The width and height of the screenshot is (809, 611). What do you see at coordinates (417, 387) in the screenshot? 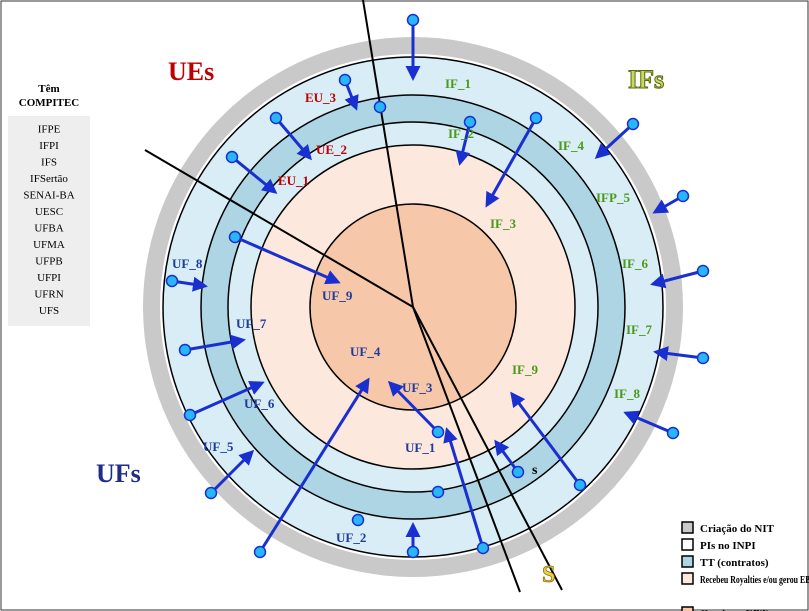
I see `node-label: UF_3` at bounding box center [417, 387].